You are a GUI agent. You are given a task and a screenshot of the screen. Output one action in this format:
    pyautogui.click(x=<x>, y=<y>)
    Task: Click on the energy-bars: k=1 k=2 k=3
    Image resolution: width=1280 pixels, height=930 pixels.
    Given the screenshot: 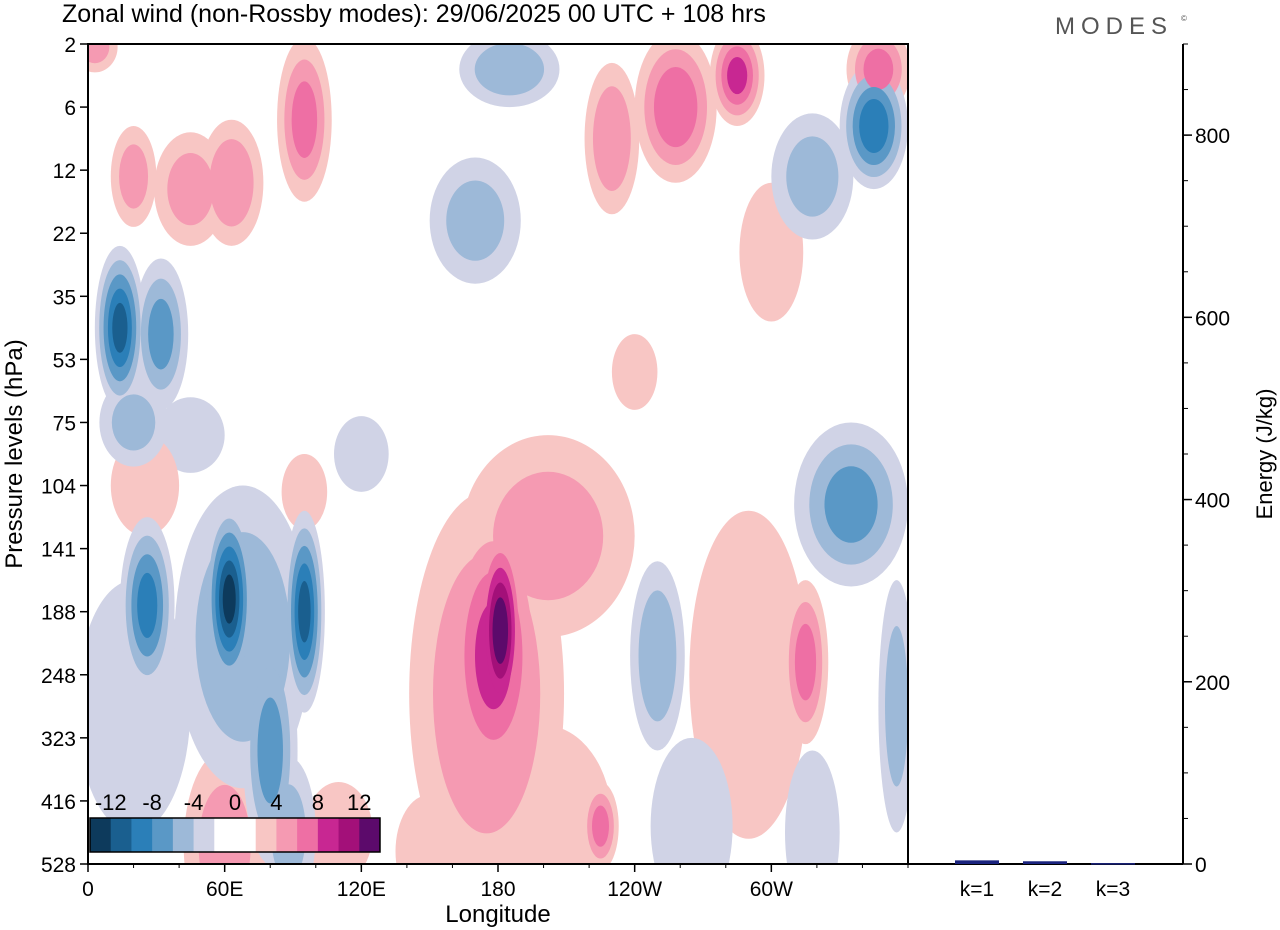 What is the action you would take?
    pyautogui.click(x=1045, y=880)
    